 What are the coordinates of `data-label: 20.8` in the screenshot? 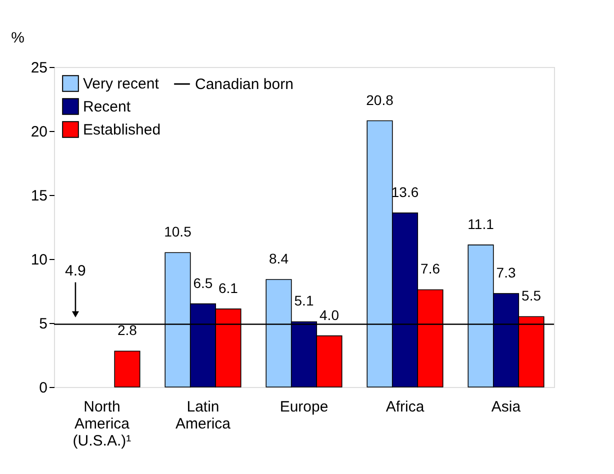 It's located at (380, 100).